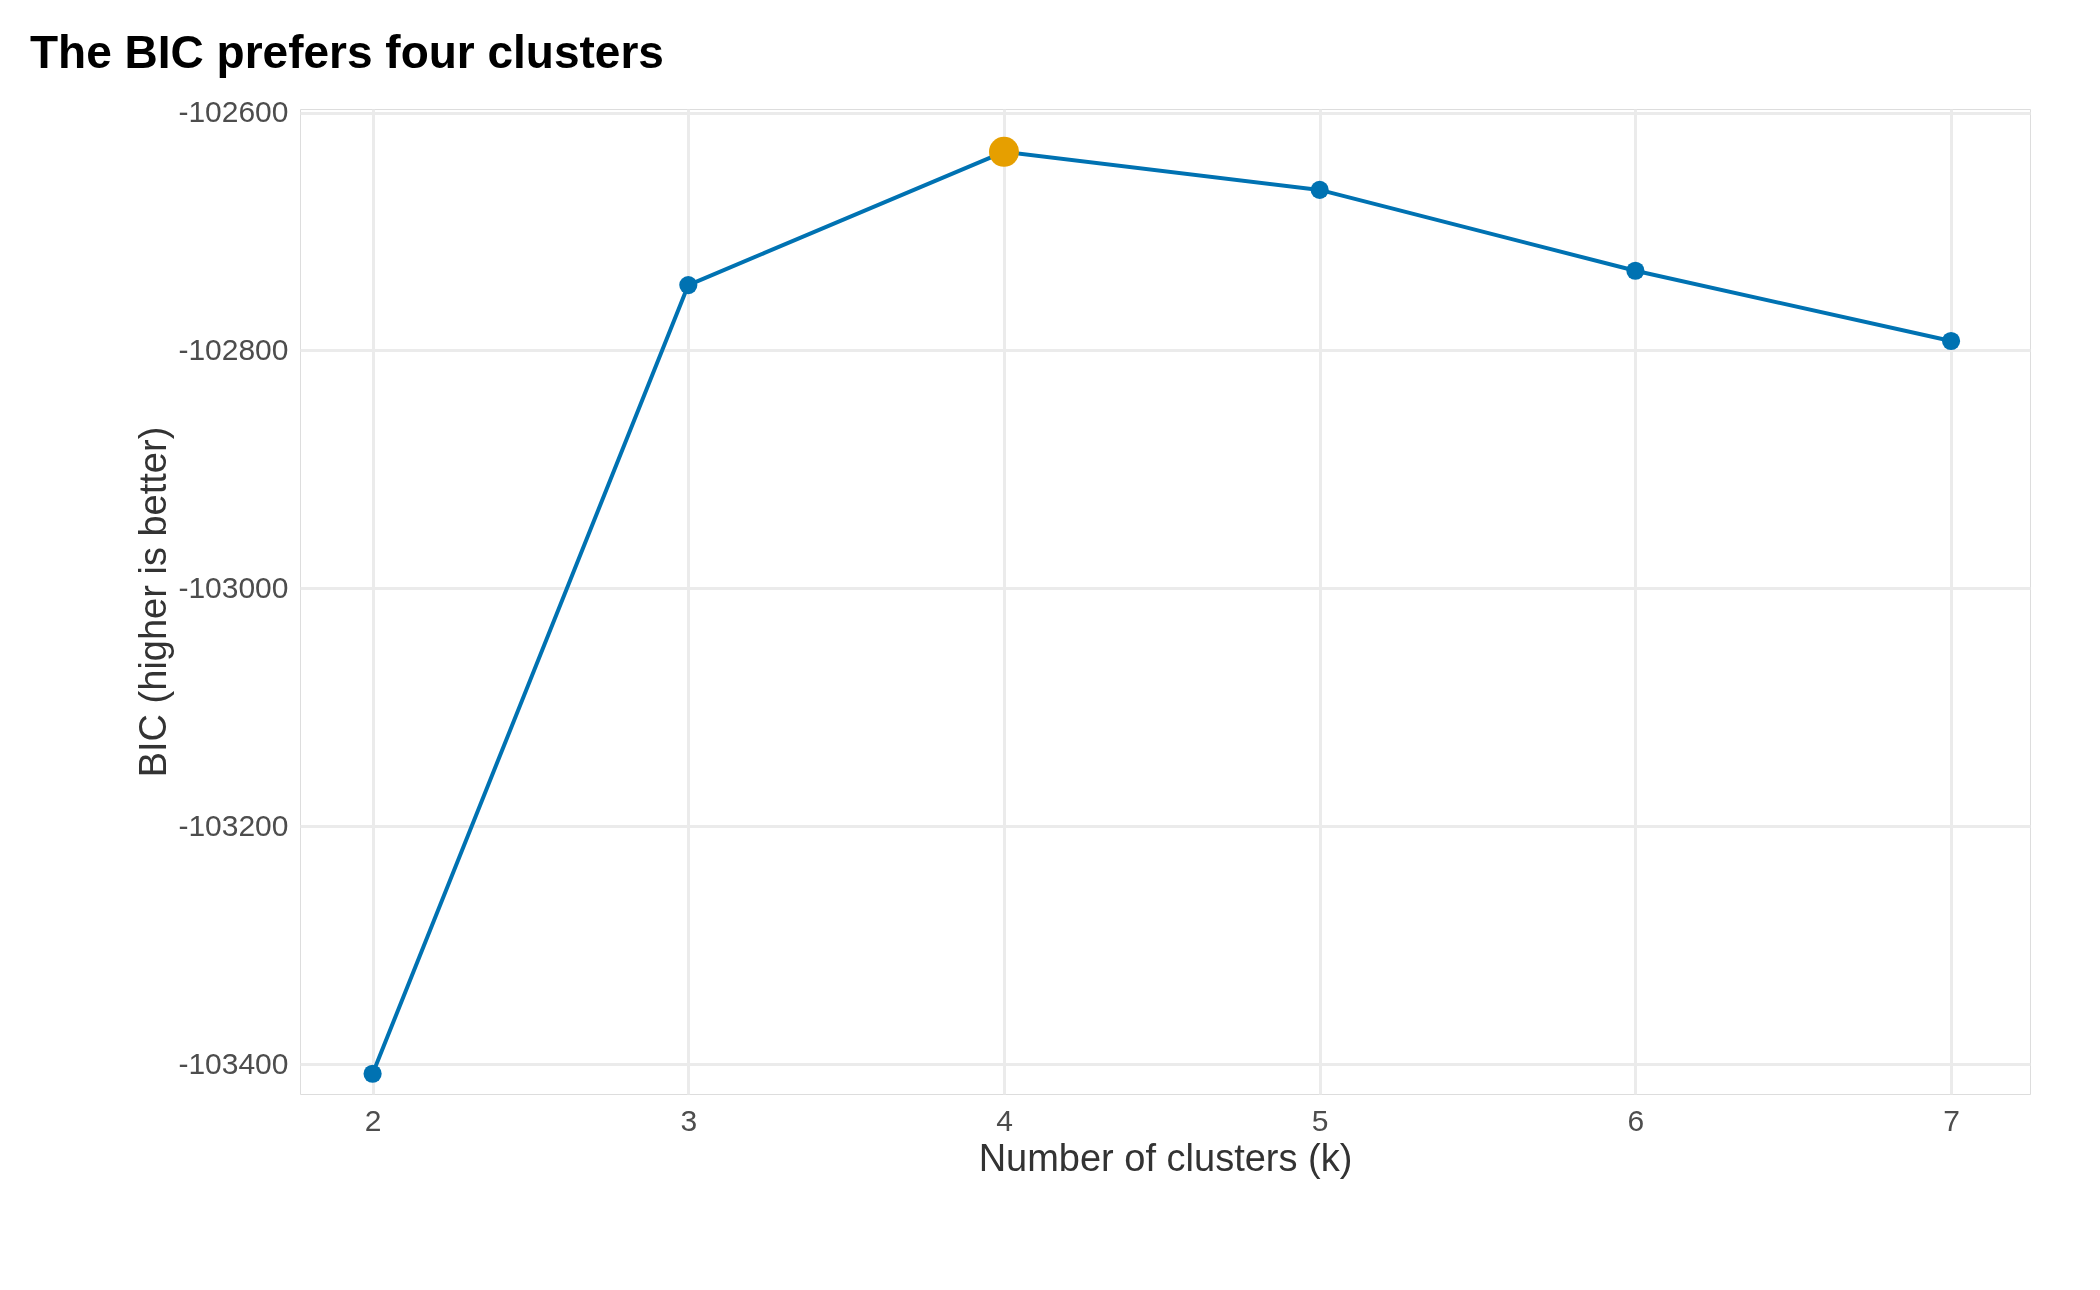 The height and width of the screenshot is (1290, 2100). I want to click on y-axis-title: BIC (higher is better), so click(153, 602).